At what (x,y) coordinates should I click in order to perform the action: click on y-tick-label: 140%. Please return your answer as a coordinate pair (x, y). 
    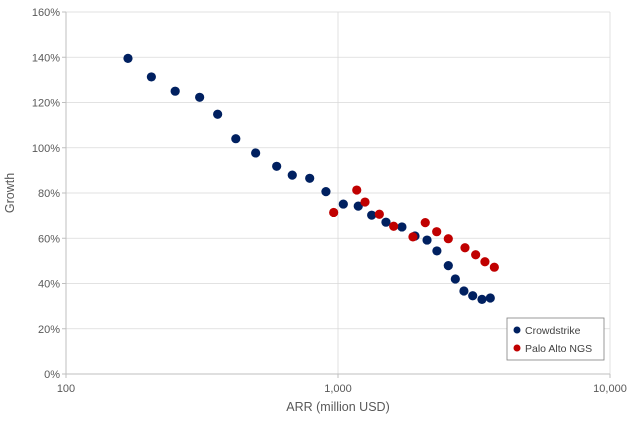
    Looking at the image, I should click on (46, 58).